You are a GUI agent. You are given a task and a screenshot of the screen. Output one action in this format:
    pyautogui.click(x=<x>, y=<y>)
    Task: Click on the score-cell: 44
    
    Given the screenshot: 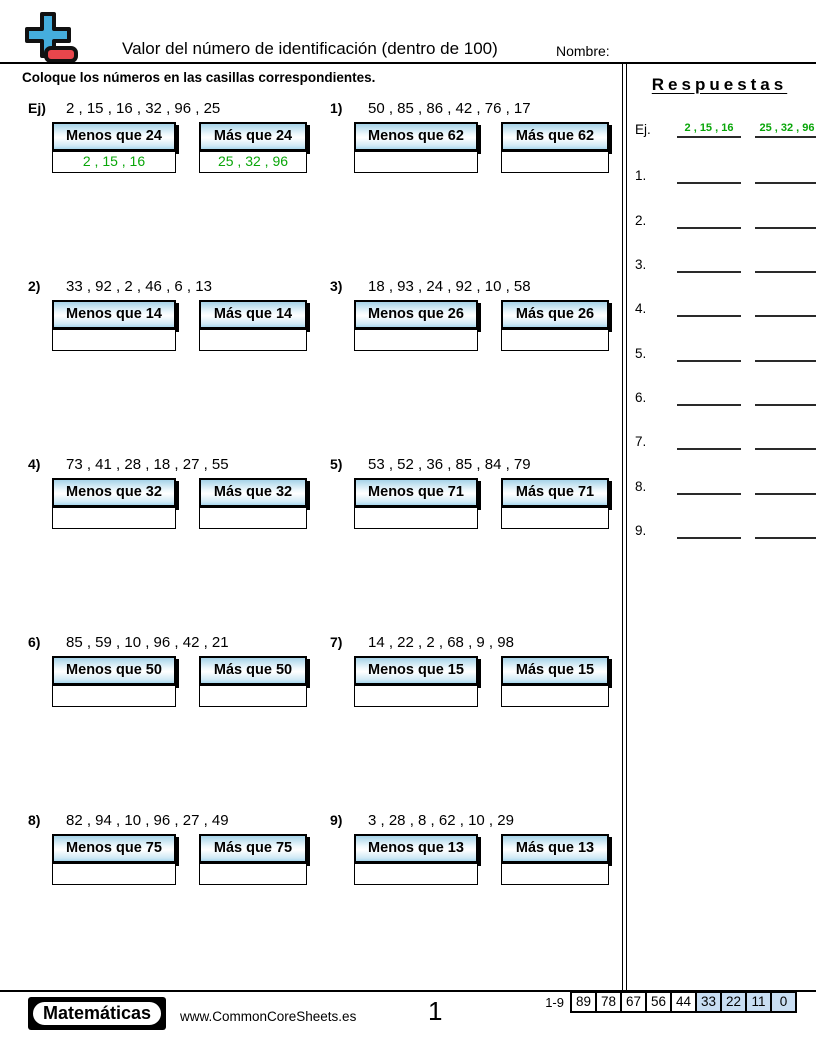 What is the action you would take?
    pyautogui.click(x=683, y=1002)
    